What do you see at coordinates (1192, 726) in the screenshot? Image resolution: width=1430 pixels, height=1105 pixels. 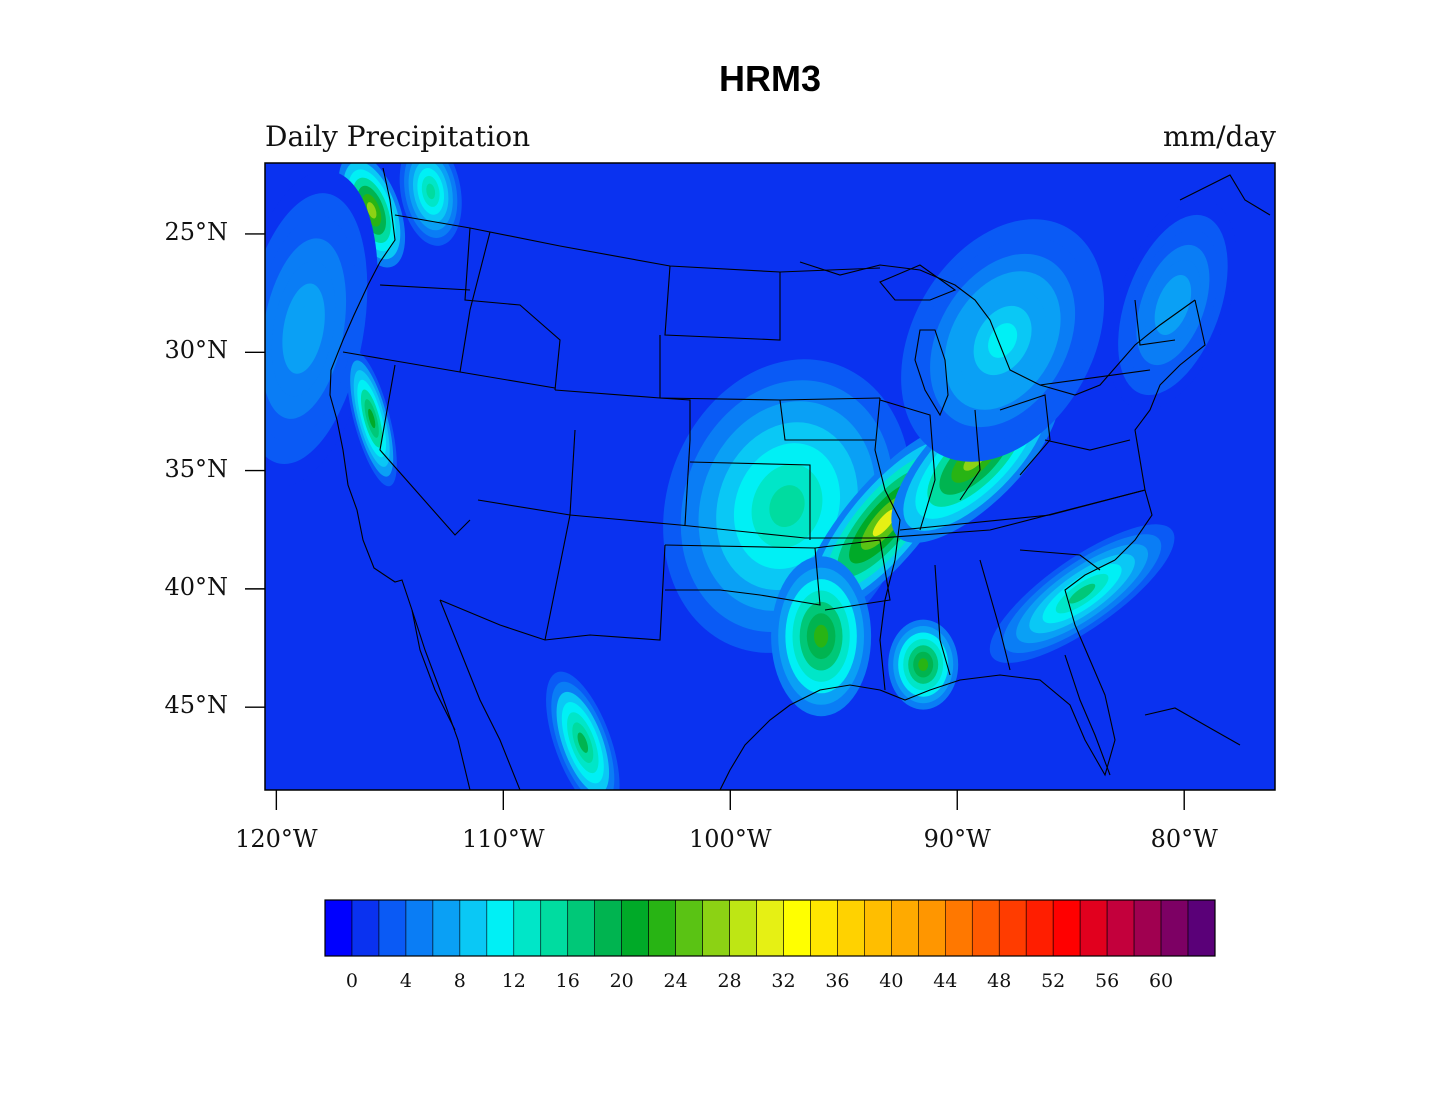 I see `cuba-coast` at bounding box center [1192, 726].